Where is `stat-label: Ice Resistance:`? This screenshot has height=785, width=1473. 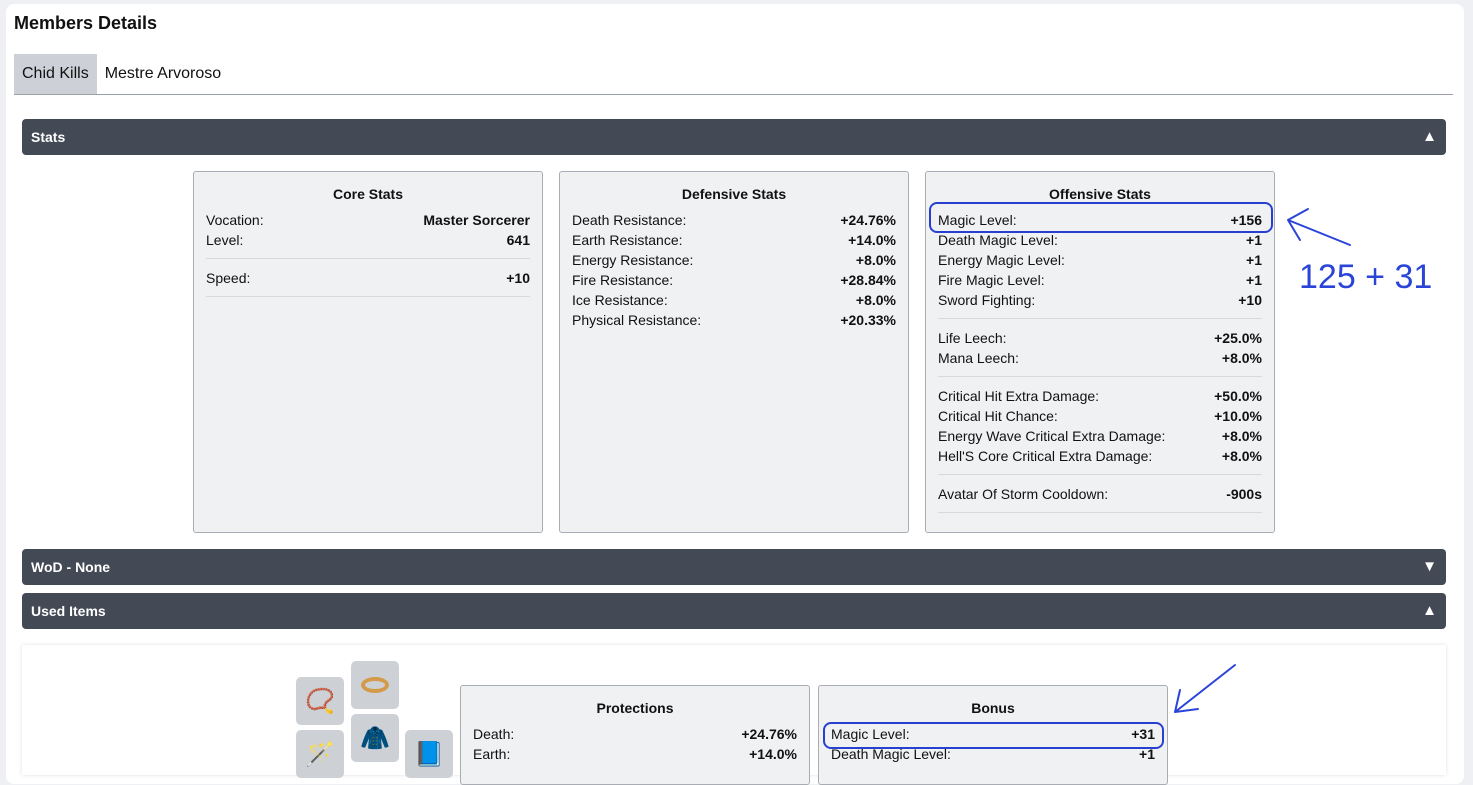
stat-label: Ice Resistance: is located at coordinates (620, 300).